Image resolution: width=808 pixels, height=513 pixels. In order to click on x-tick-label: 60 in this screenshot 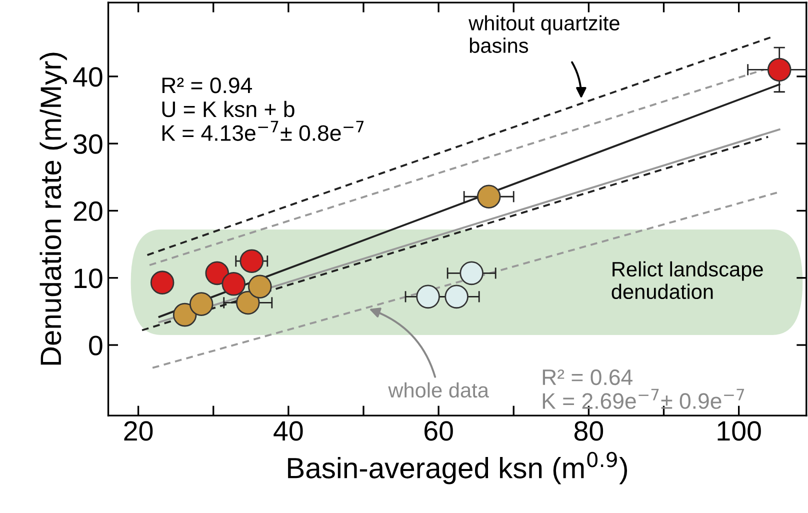, I will do `click(438, 431)`.